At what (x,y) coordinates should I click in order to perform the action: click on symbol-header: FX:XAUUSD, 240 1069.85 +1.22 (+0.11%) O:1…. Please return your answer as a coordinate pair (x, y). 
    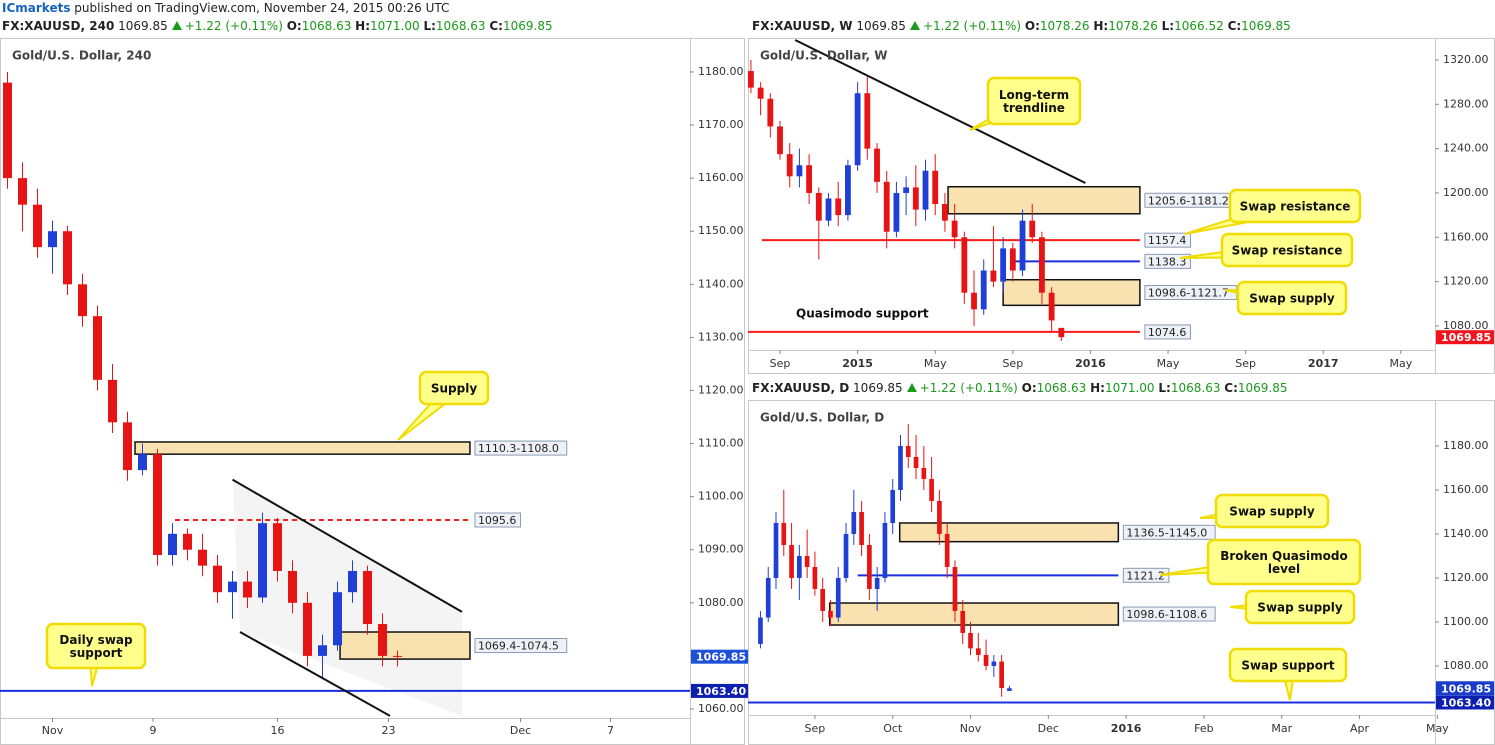
    Looking at the image, I should click on (277, 26).